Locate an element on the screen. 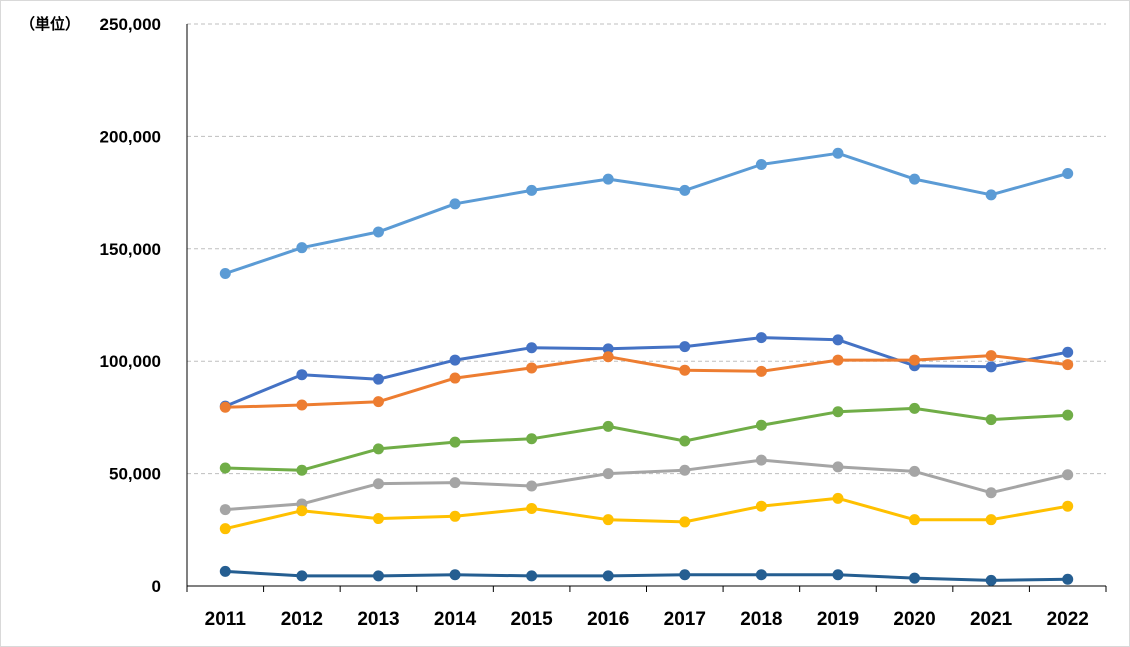  y-tick-label: 250,000 is located at coordinates (130, 24).